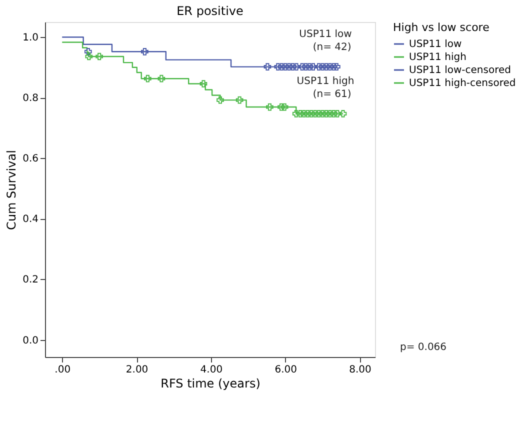 The height and width of the screenshot is (421, 527). Describe the element at coordinates (423, 347) in the screenshot. I see `text: p= 0.066` at that location.